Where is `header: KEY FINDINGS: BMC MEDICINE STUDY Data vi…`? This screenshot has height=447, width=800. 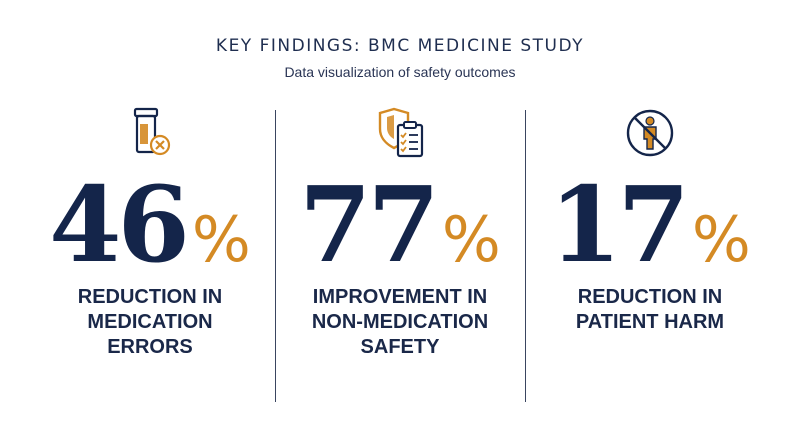
header: KEY FINDINGS: BMC MEDICINE STUDY Data vi… is located at coordinates (400, 58).